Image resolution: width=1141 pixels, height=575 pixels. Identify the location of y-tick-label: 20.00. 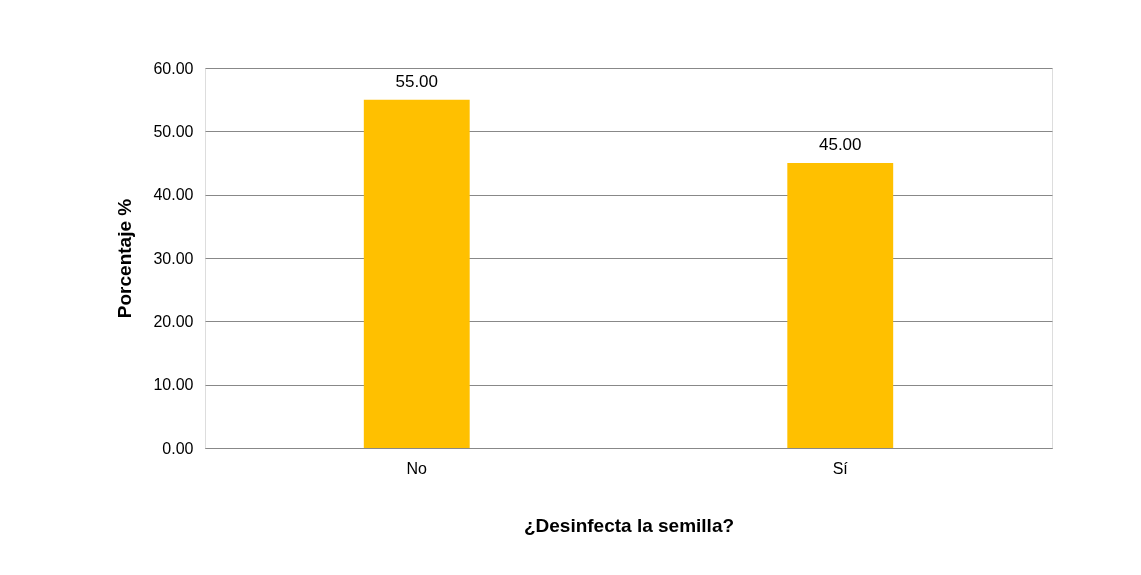
(173, 321).